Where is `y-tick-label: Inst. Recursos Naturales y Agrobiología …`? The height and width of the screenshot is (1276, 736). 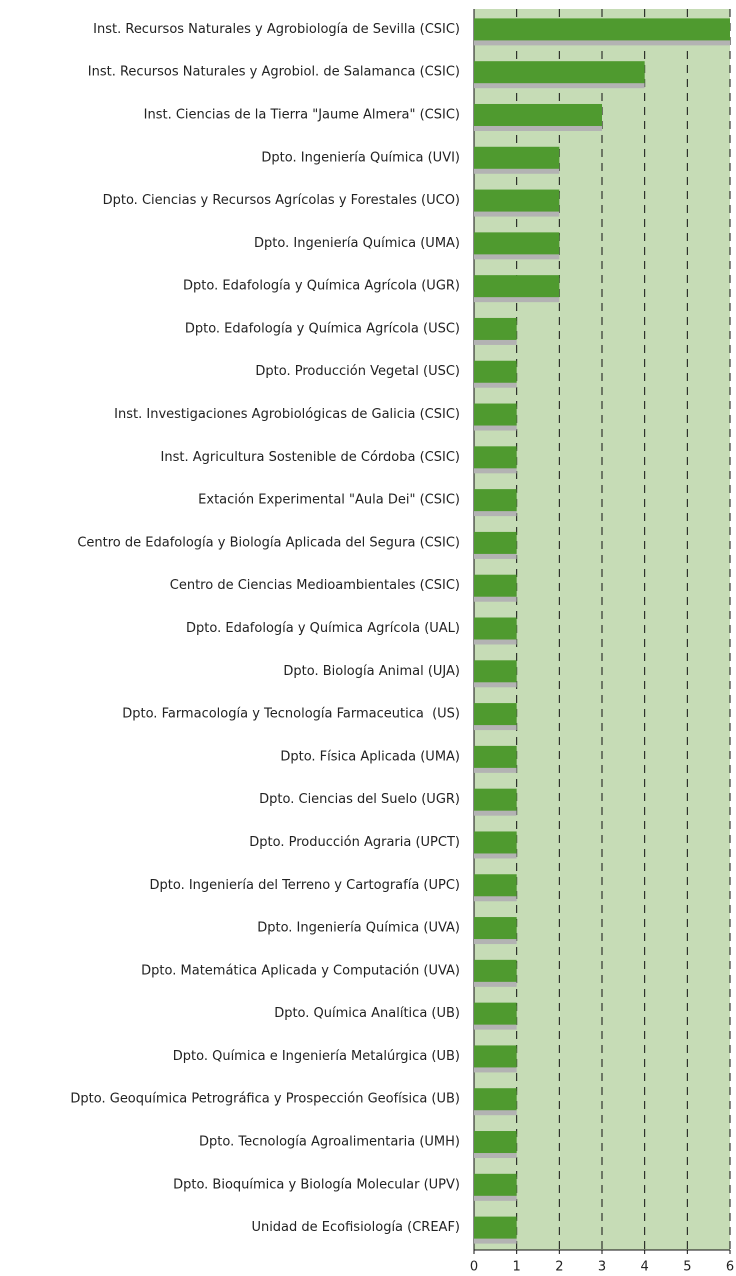 y-tick-label: Inst. Recursos Naturales y Agrobiología … is located at coordinates (276, 29).